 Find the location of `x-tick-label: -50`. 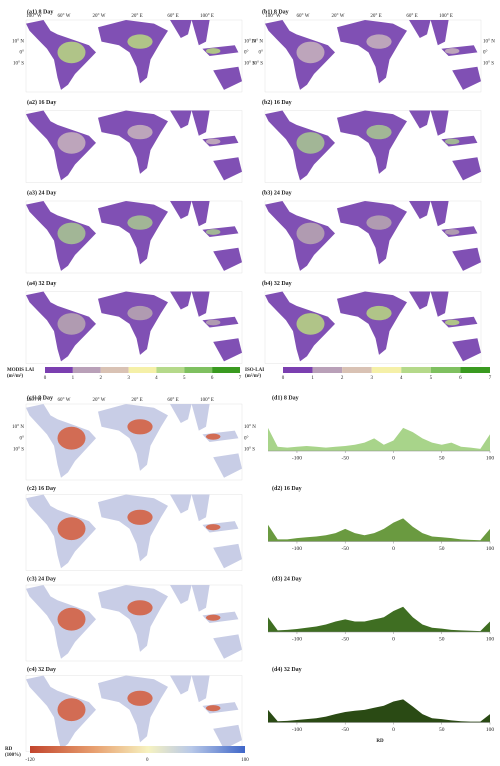

x-tick-label: -50 is located at coordinates (346, 549).